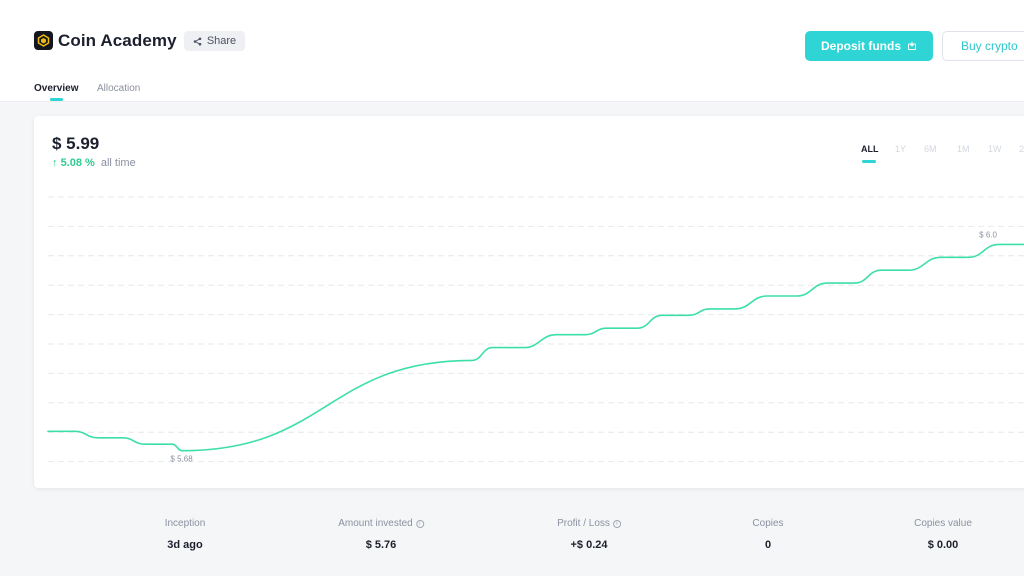 The image size is (1024, 576). I want to click on change-up-arrow-icon: ↑, so click(55, 163).